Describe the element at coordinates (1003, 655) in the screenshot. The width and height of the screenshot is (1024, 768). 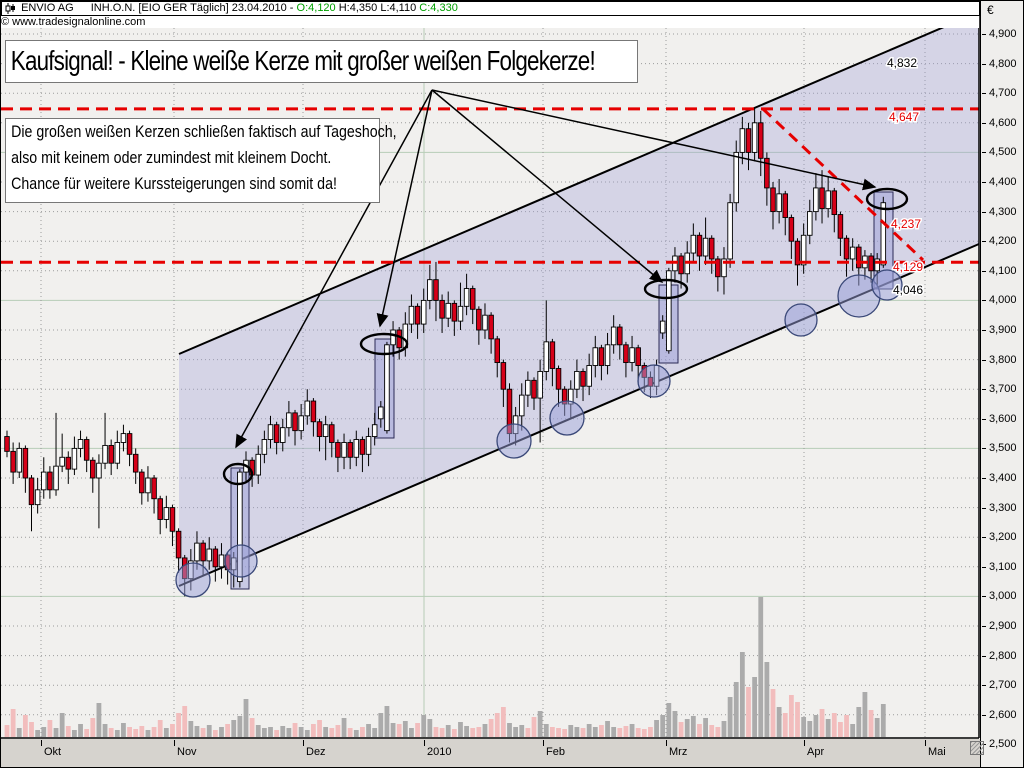
I see `price-tick-label: 2,800` at that location.